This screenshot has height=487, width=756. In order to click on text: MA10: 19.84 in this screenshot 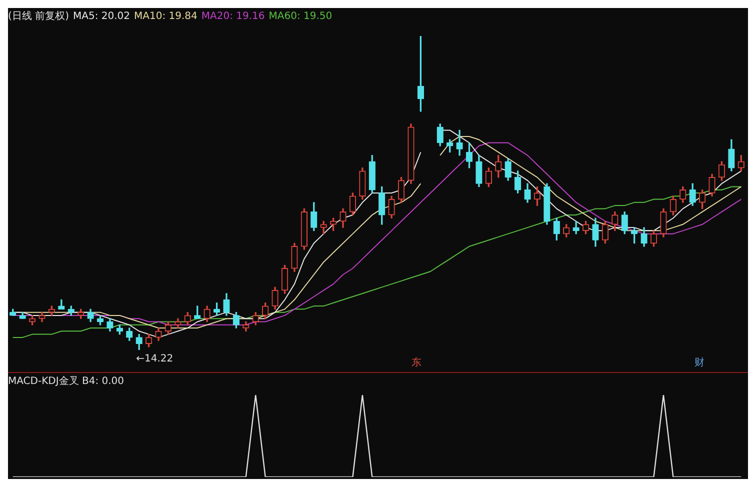, I will do `click(166, 16)`.